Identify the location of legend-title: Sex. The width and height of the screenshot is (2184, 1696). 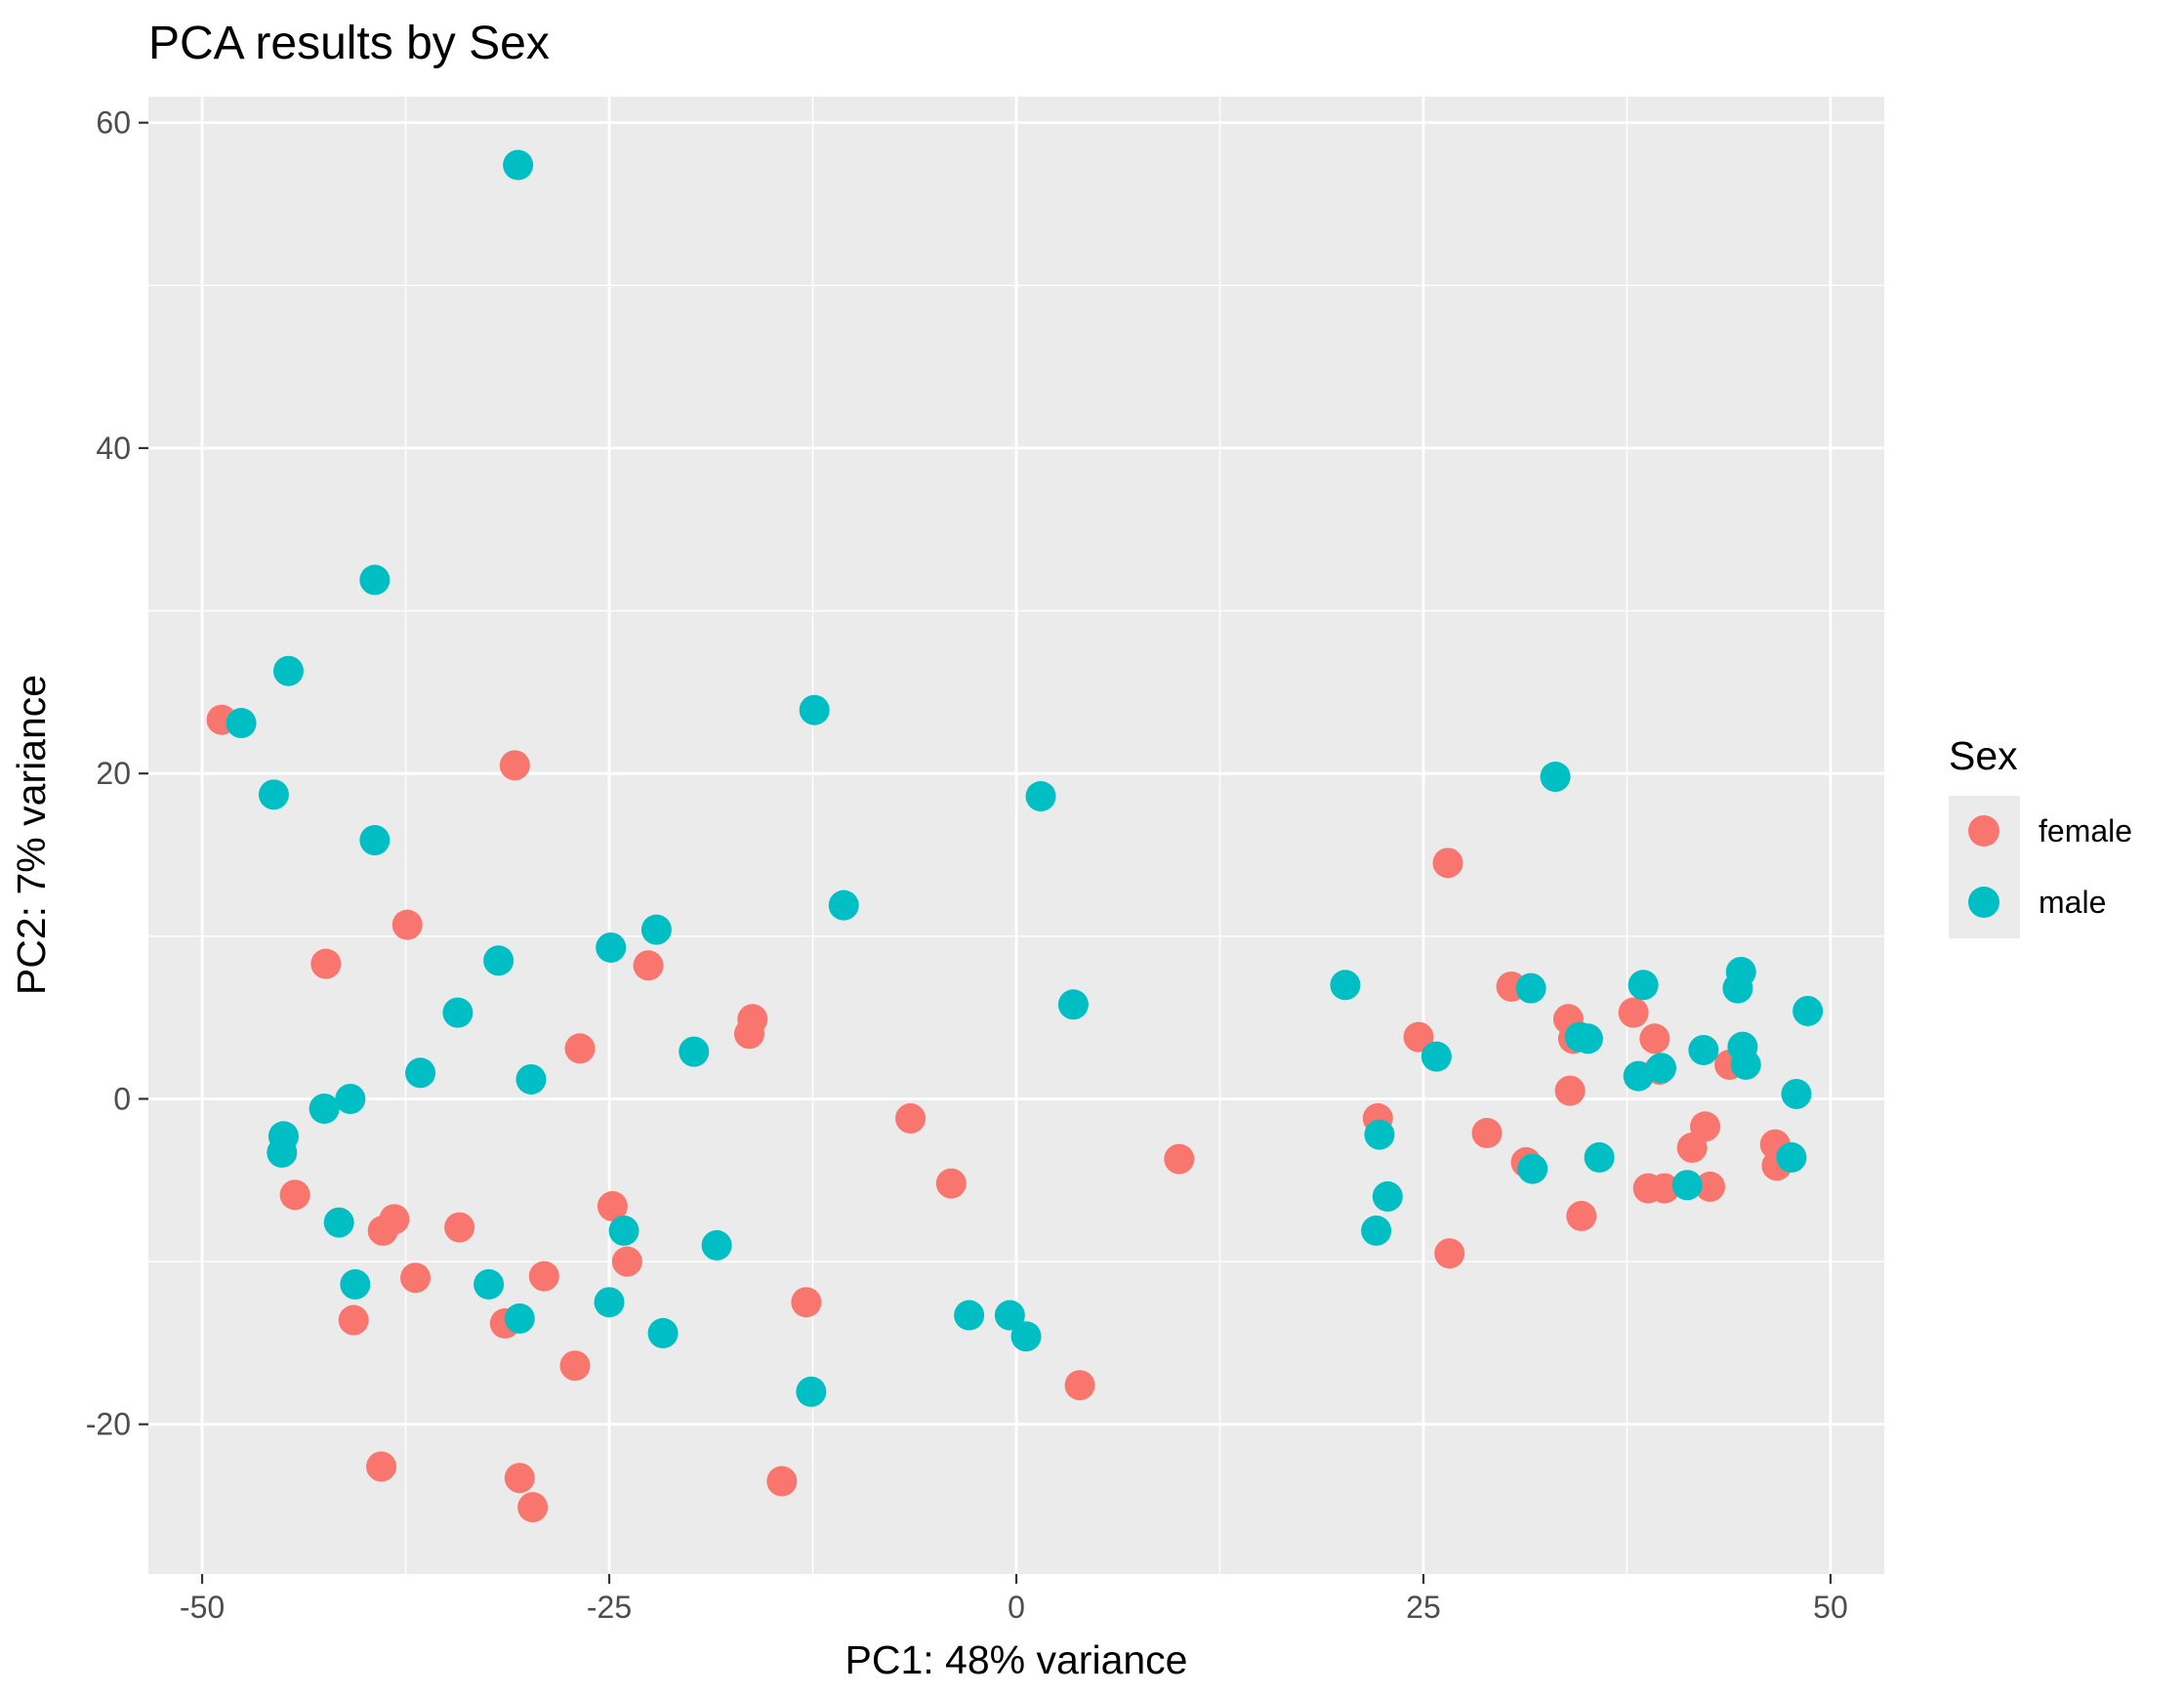
(1983, 755).